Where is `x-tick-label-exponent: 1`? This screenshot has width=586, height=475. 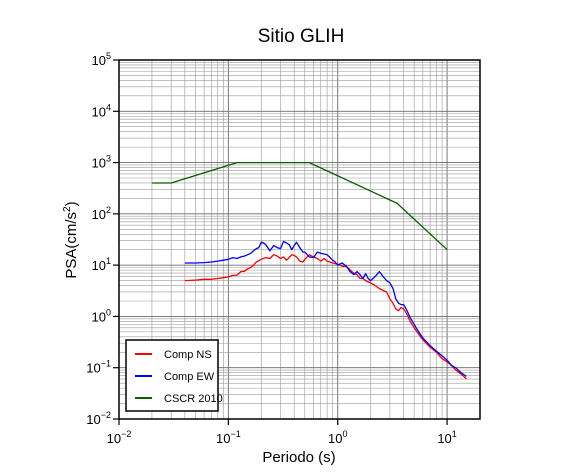
x-tick-label-exponent: 1 is located at coordinates (454, 434).